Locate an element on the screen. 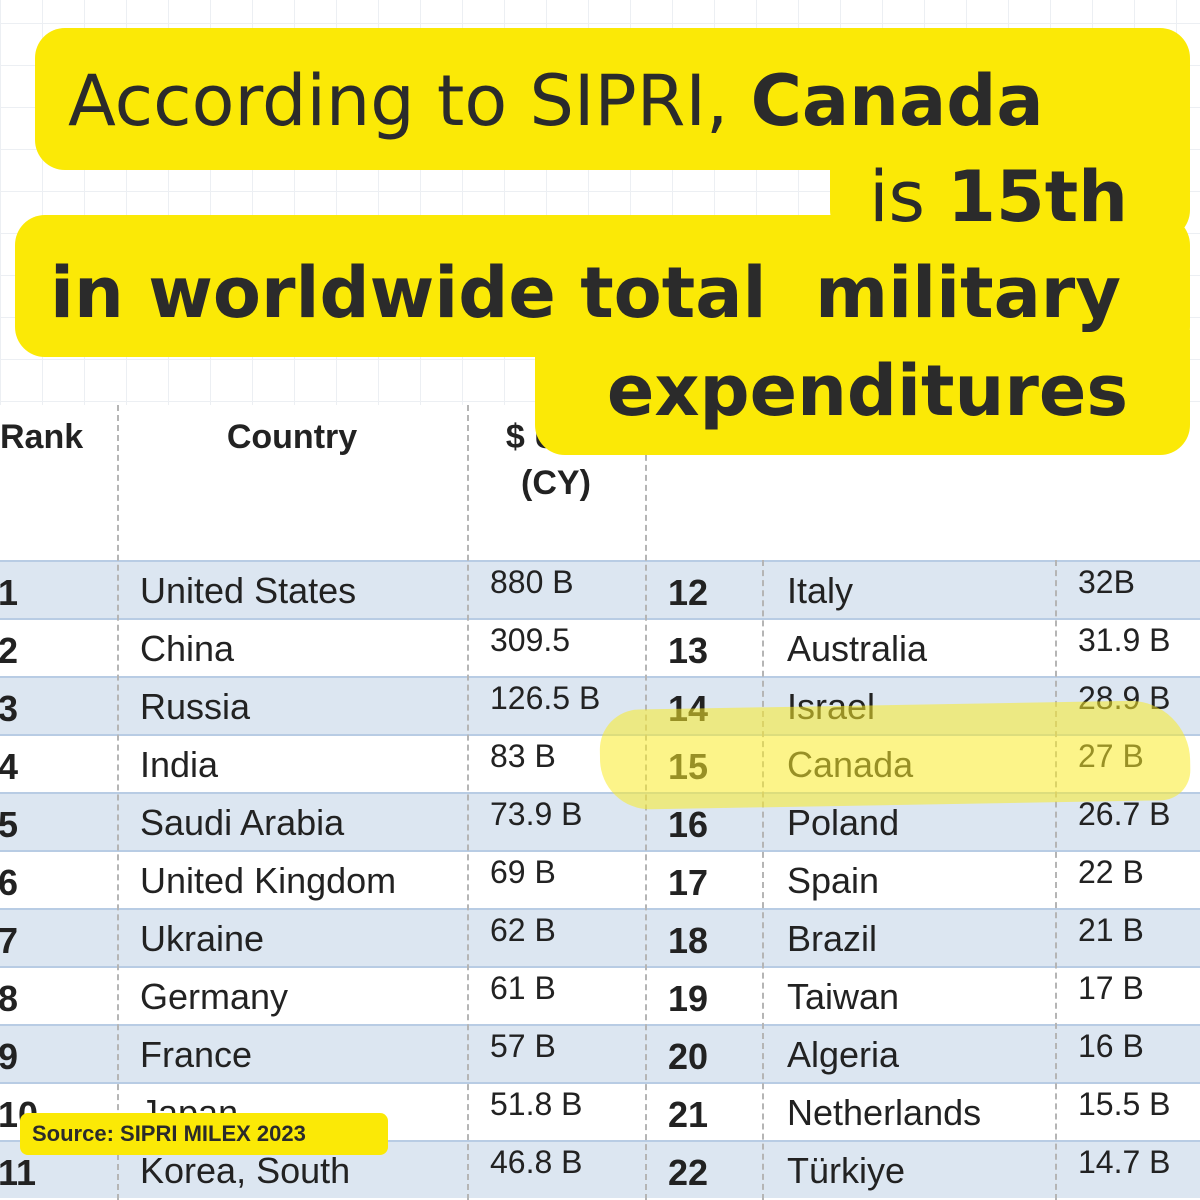  rank-cell: 13 is located at coordinates (688, 650).